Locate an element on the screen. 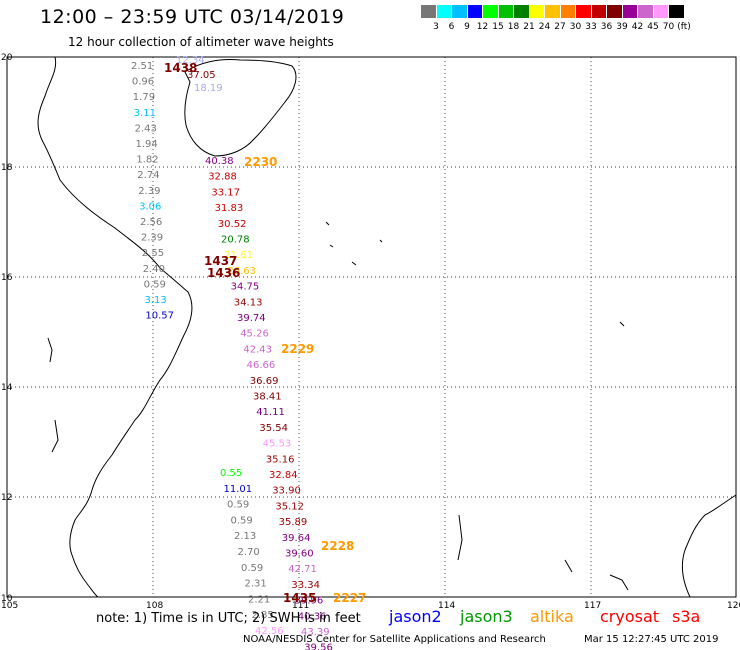  color-scale-labels: 3 6 9 12 15 18 21 24 27 30 33 36 39 42 45 70 (ft) is located at coordinates (580, 29).